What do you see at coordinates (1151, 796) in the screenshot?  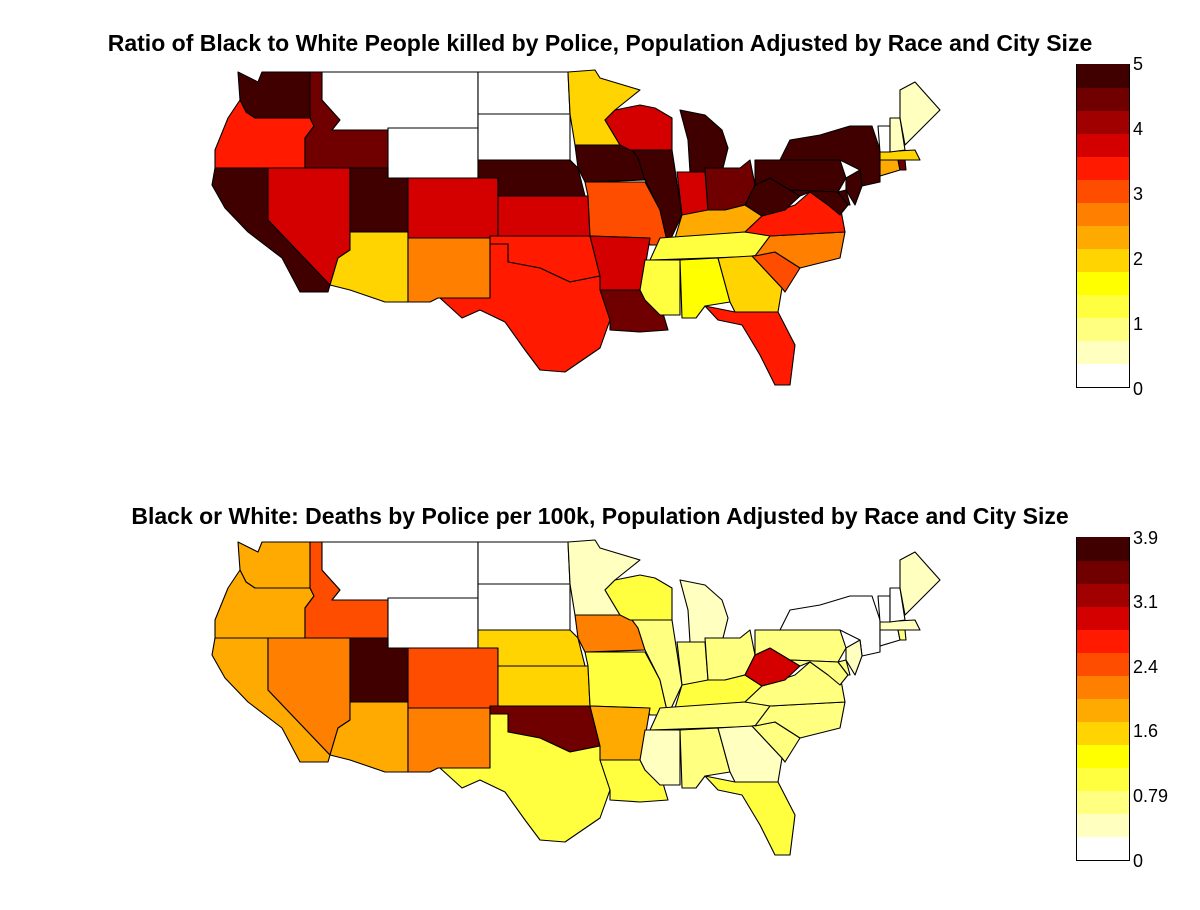 I see `colorbar-tick: 0.79` at bounding box center [1151, 796].